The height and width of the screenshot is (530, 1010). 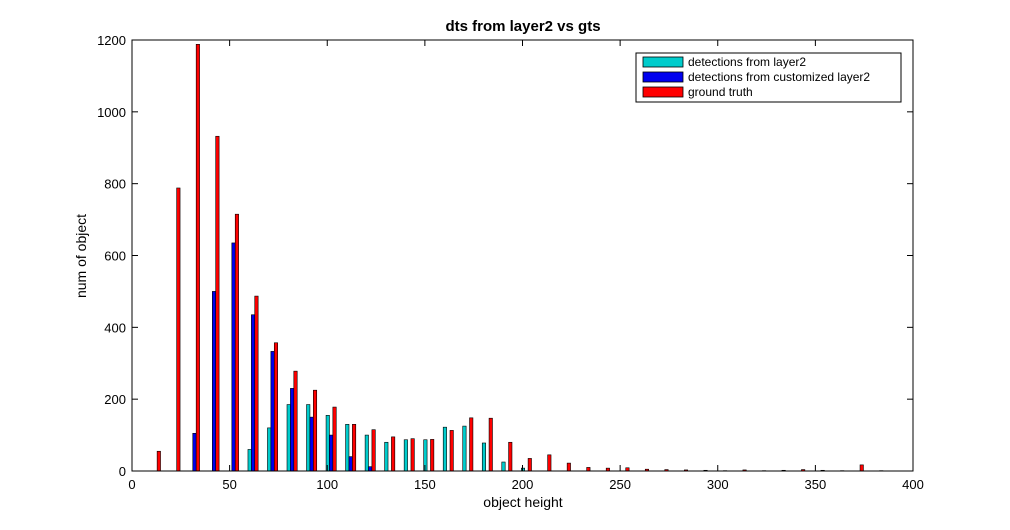 I want to click on x-tick-label-6: 300, so click(x=718, y=484).